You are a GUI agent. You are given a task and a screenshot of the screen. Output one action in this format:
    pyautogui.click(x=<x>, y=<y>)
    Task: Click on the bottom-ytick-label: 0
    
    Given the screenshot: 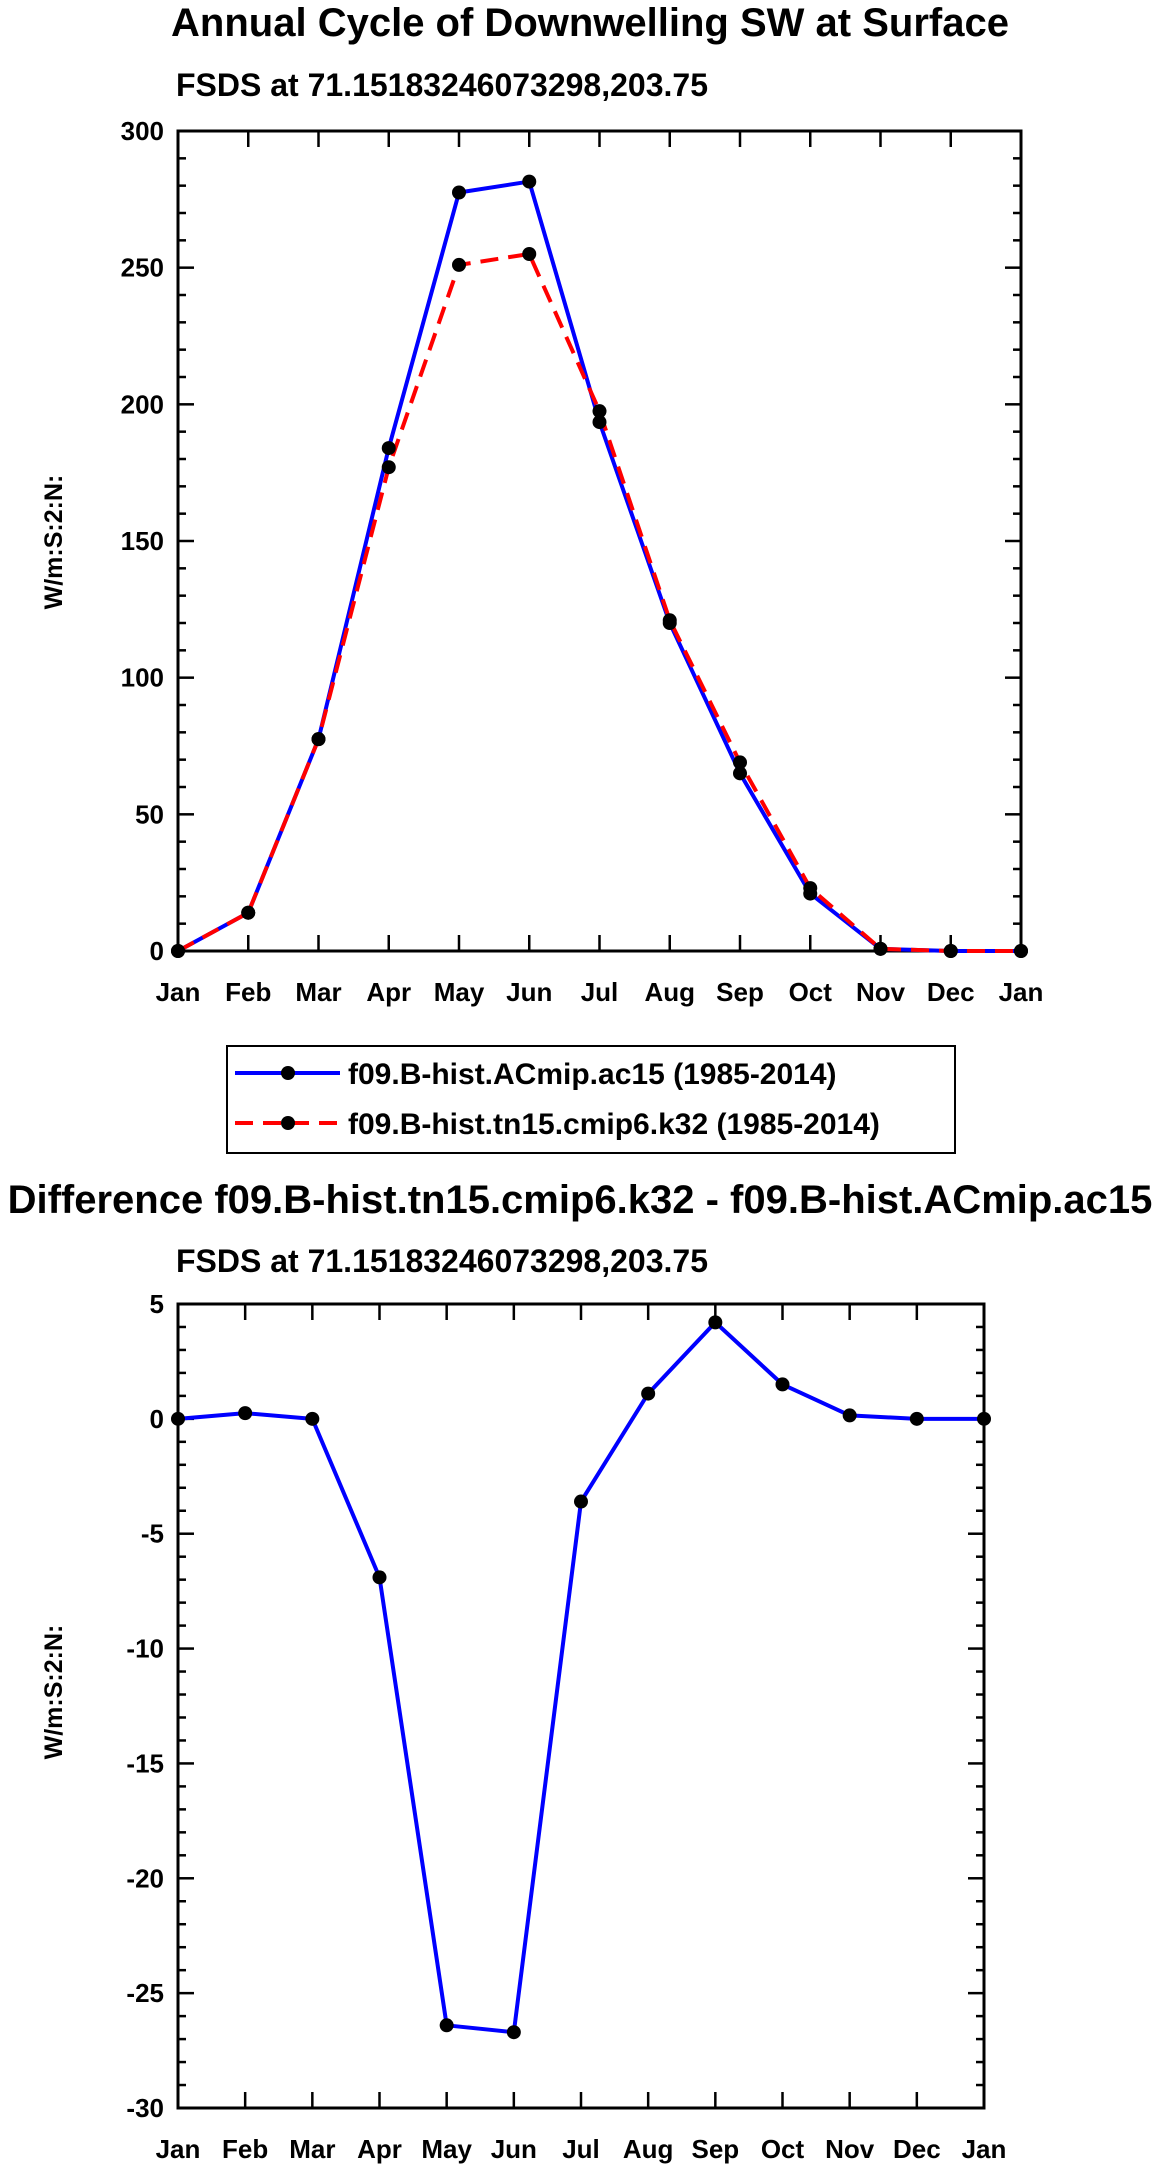 What is the action you would take?
    pyautogui.click(x=157, y=1419)
    